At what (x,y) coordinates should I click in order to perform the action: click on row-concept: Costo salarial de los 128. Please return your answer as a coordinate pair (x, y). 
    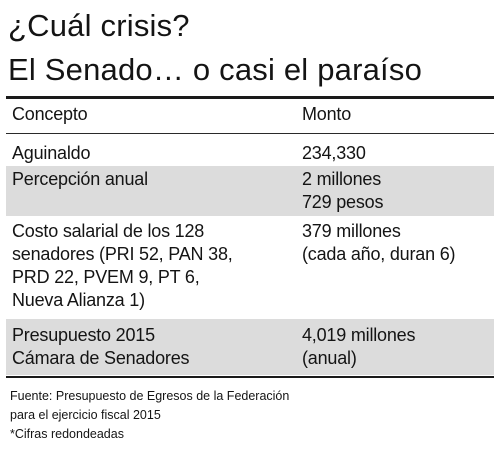
    Looking at the image, I should click on (108, 231).